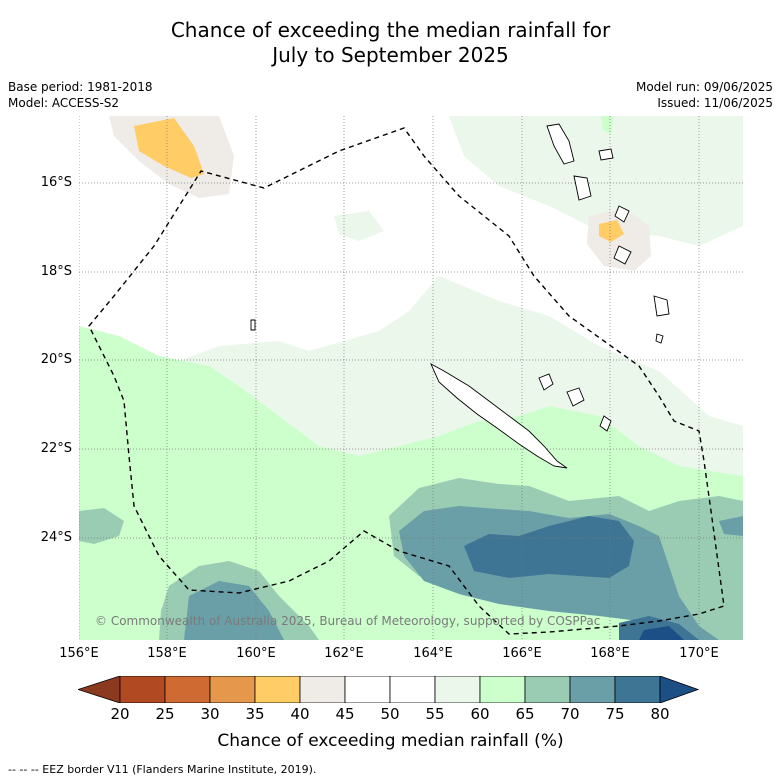  What do you see at coordinates (660, 714) in the screenshot?
I see `colorbar-tick-label: 80` at bounding box center [660, 714].